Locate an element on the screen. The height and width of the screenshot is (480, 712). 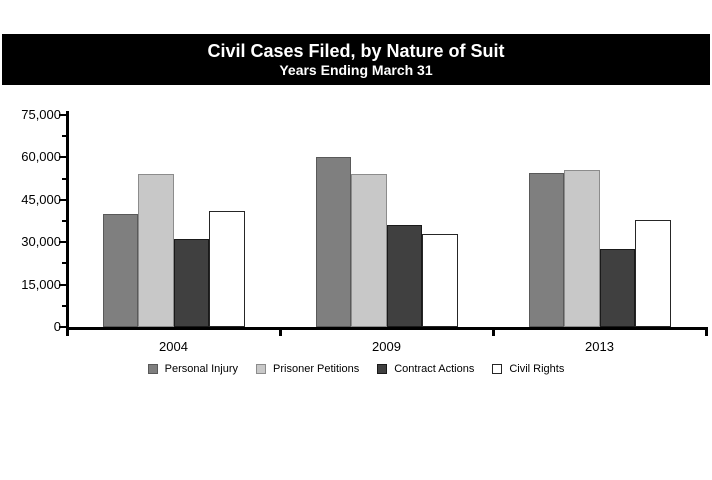
chart-title: Civil Cases Filed, by Nature of Suit is located at coordinates (356, 51).